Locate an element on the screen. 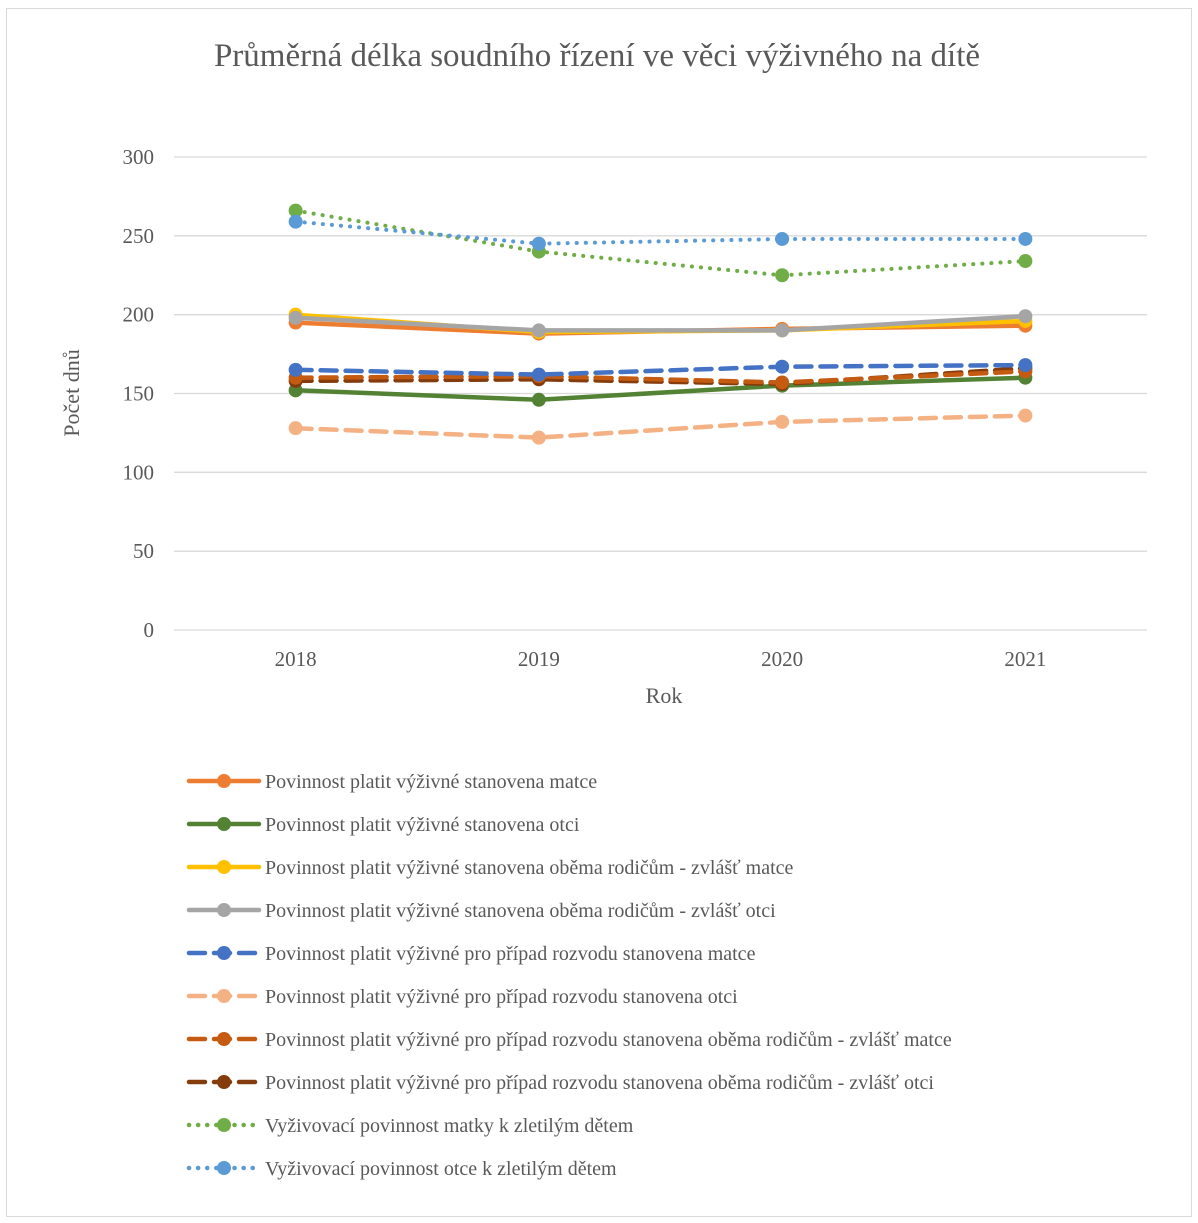 Image resolution: width=1198 pixels, height=1223 pixels. y-axis-ticks: 0 50 100 150 200 250 300 is located at coordinates (139, 393).